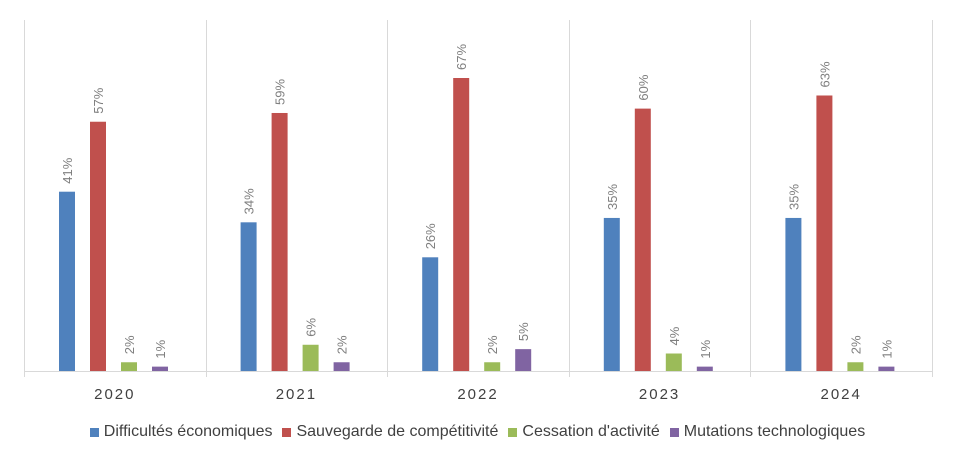 This screenshot has width=955, height=464. Describe the element at coordinates (513, 432) in the screenshot. I see `legend-swatch-cessation` at that location.